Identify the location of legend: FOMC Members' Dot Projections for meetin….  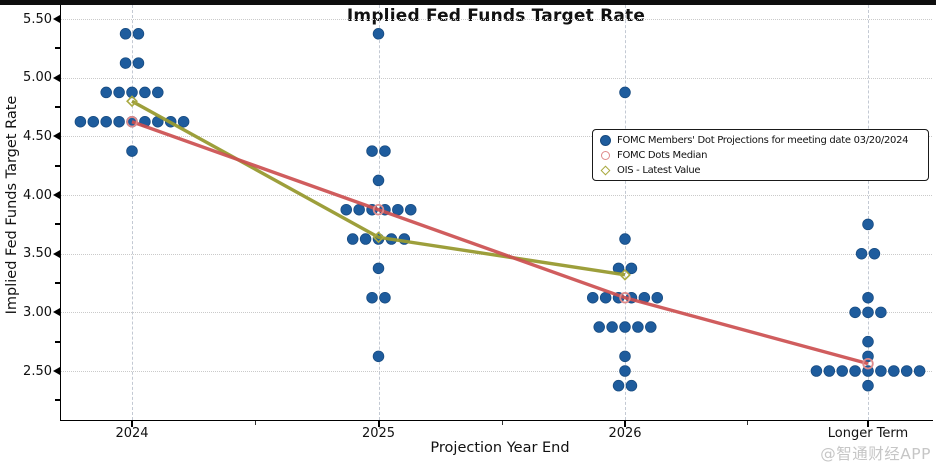
(760, 155).